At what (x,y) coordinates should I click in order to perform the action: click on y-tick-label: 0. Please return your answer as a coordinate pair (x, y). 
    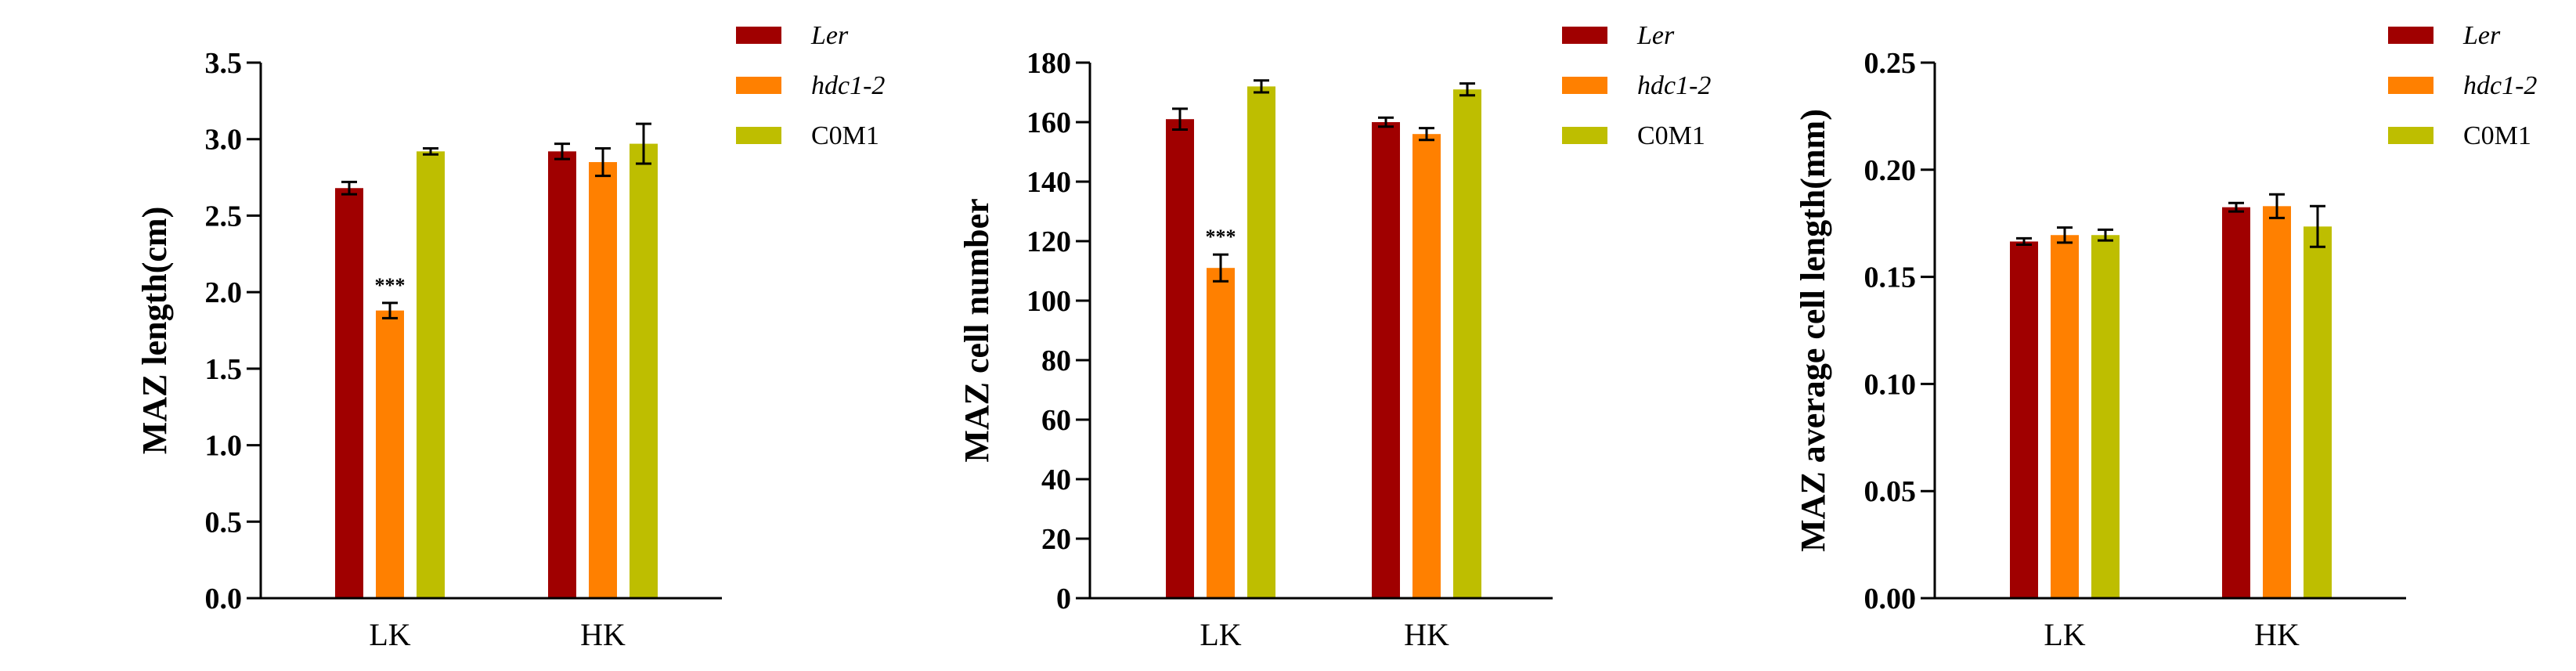
    Looking at the image, I should click on (1063, 599).